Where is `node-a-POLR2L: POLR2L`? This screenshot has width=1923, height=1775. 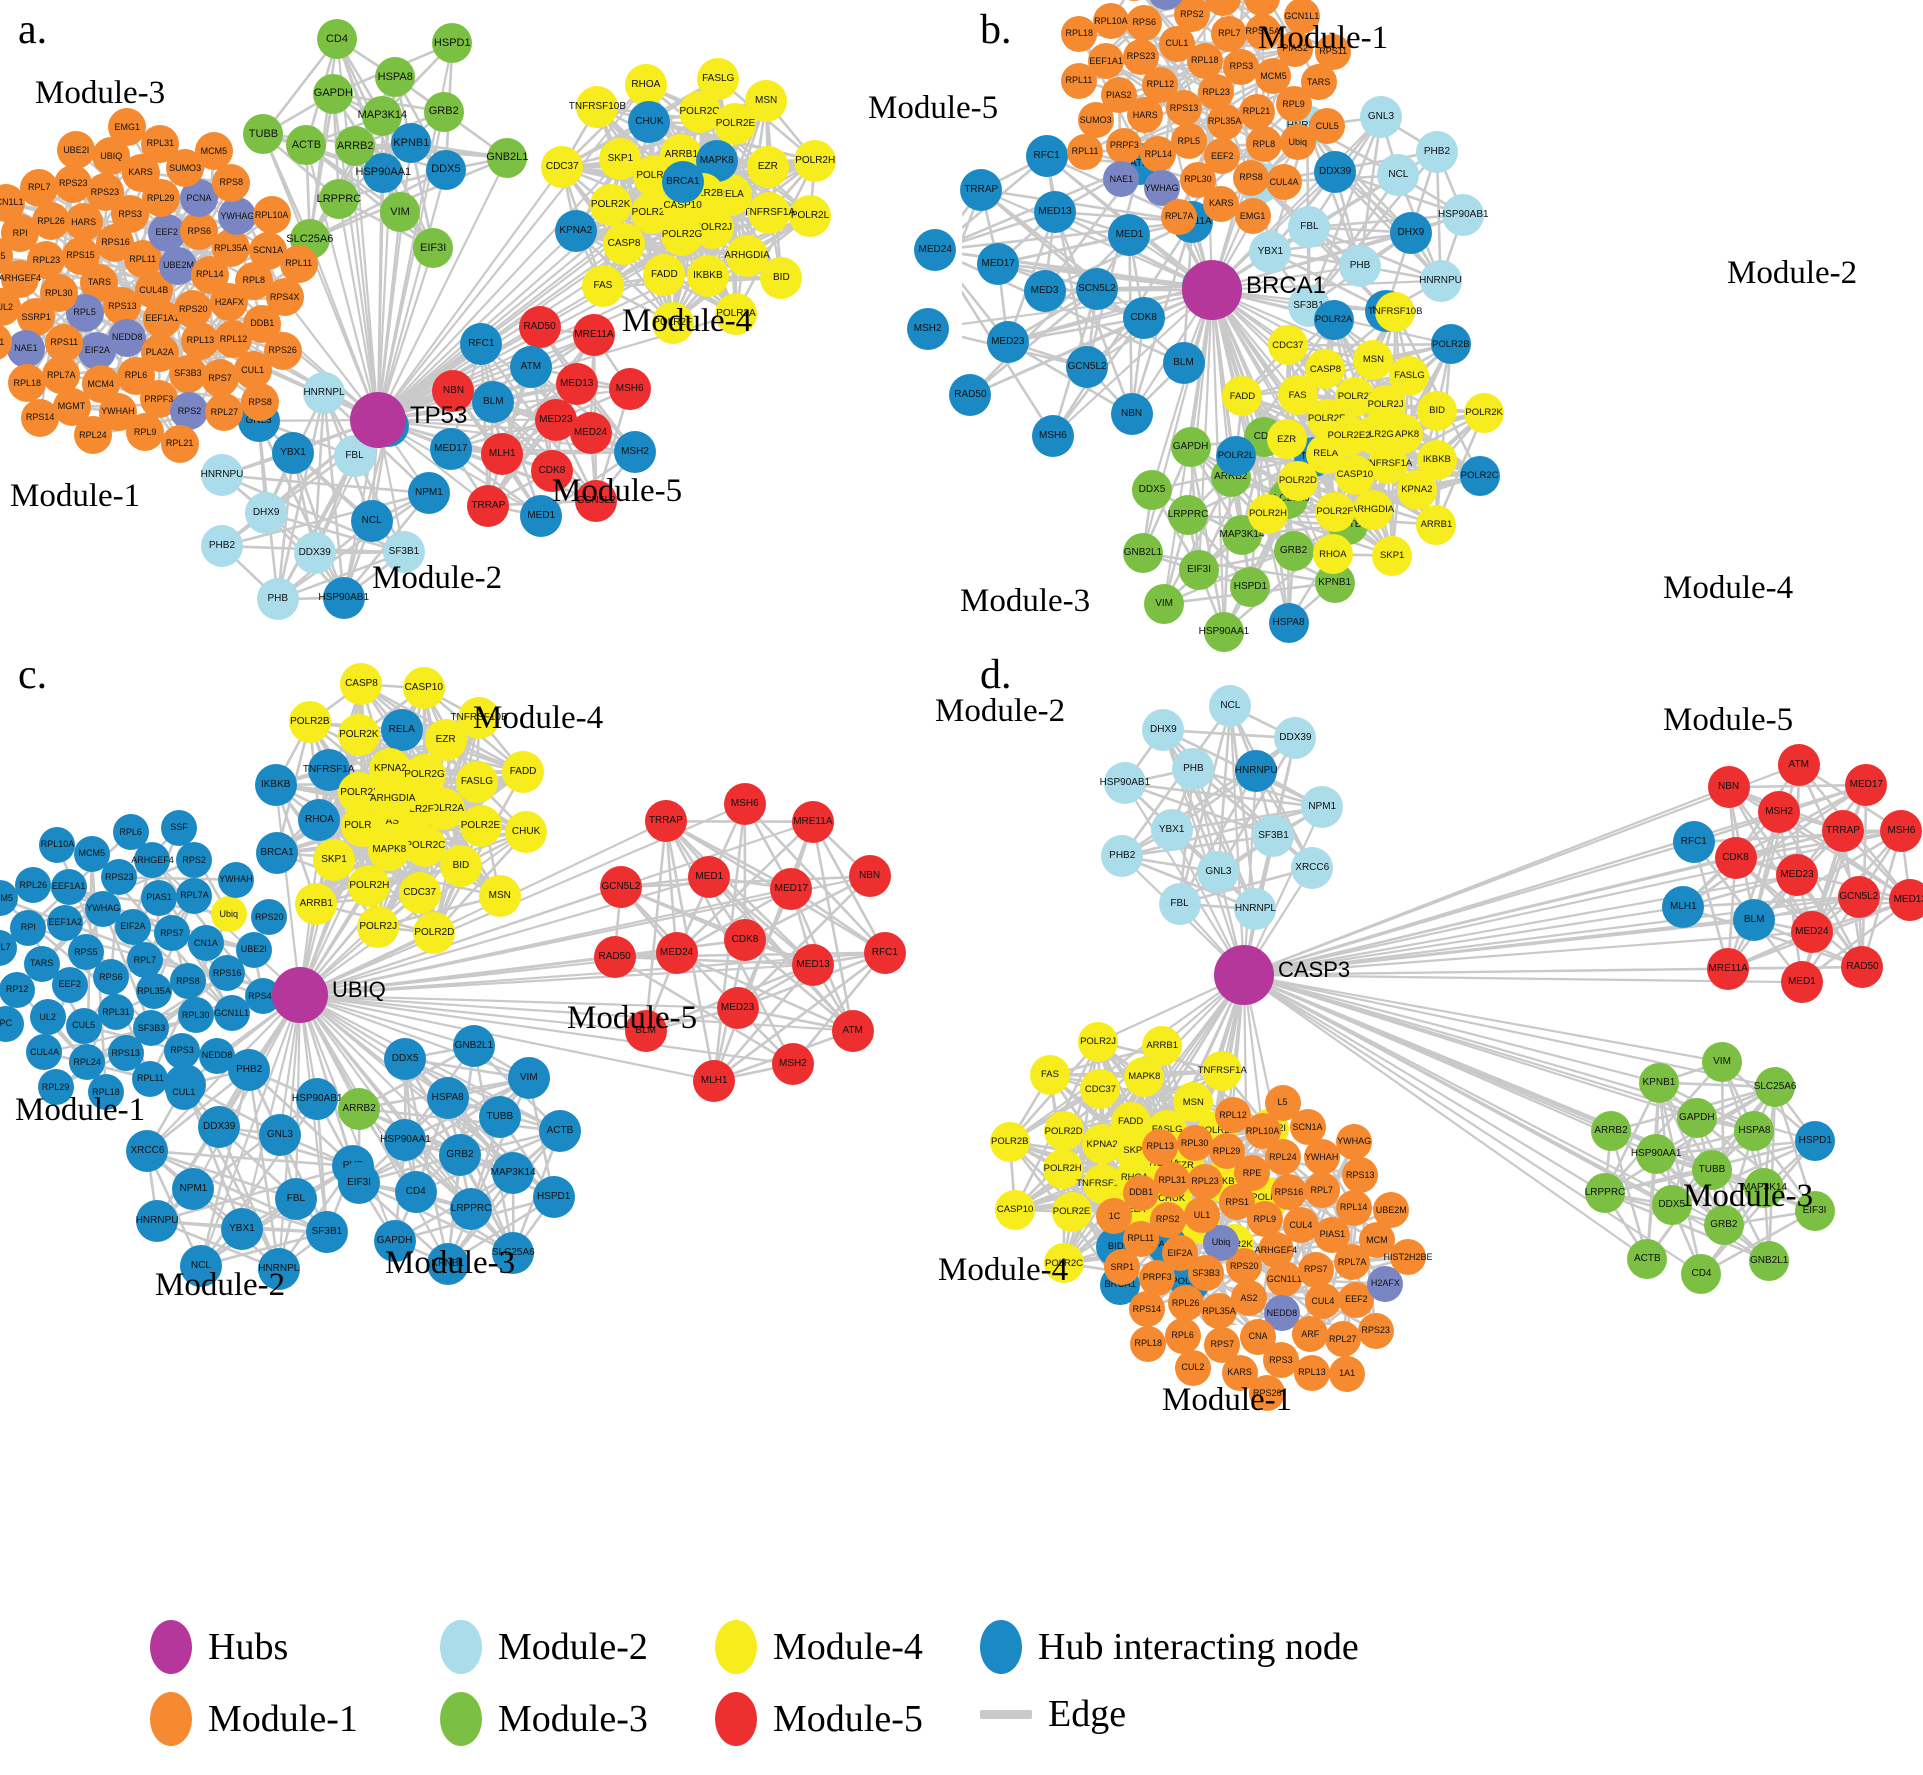
node-a-POLR2L: POLR2L is located at coordinates (810, 215).